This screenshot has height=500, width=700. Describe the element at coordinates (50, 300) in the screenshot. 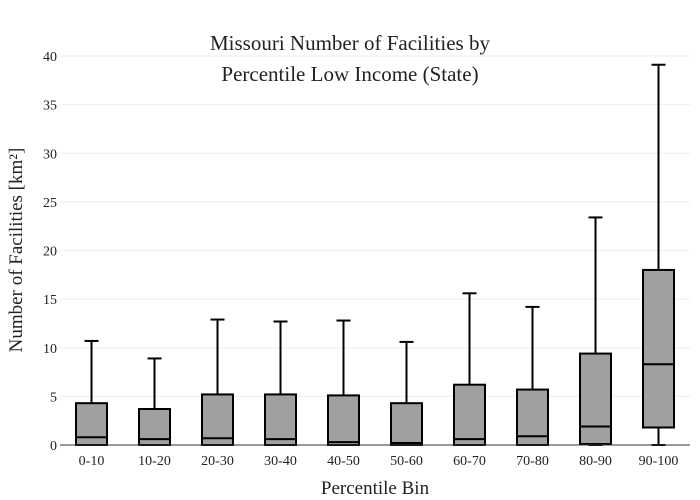

I see `y-tick-label: 15` at that location.